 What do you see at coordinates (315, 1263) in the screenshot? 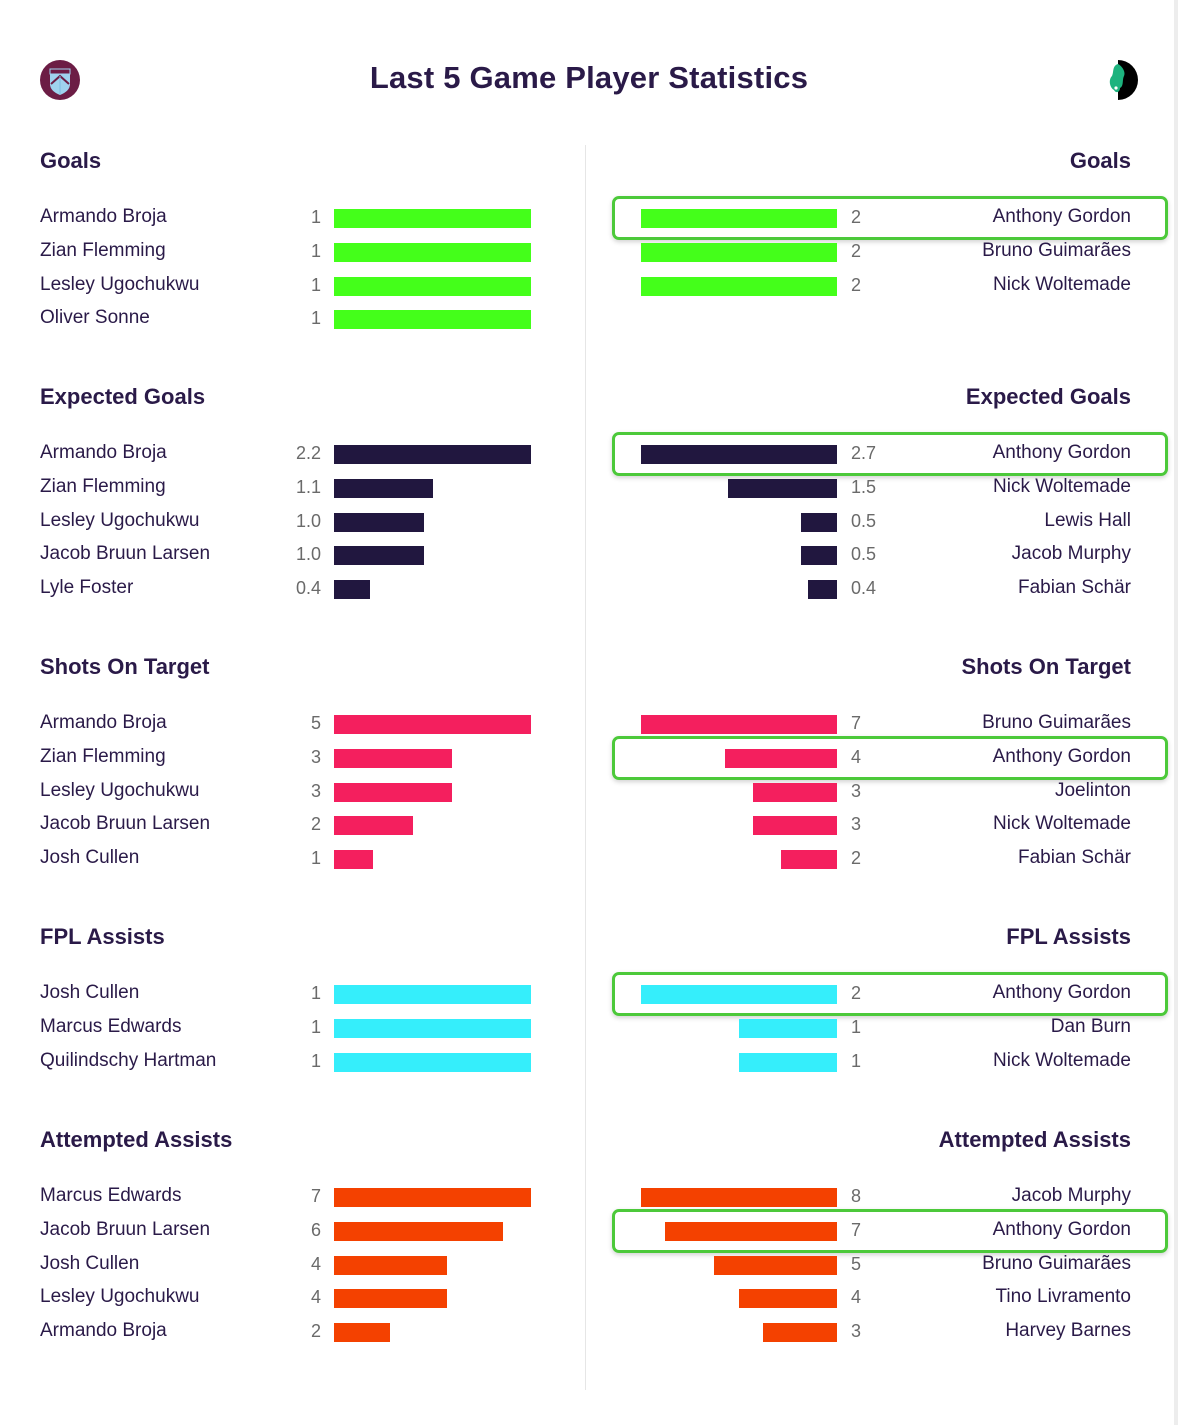
I see `stat-value: 4` at bounding box center [315, 1263].